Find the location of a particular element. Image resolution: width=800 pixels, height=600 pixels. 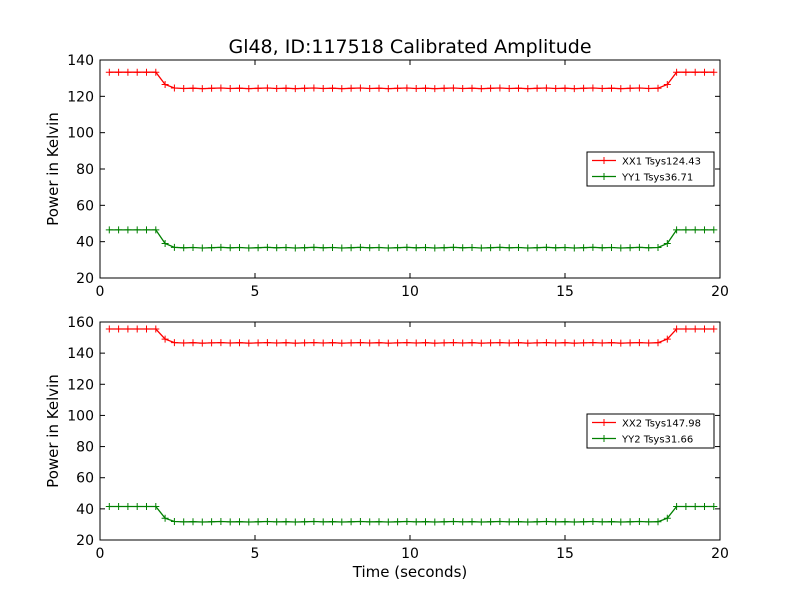

x-tick-label: 15 is located at coordinates (565, 292).